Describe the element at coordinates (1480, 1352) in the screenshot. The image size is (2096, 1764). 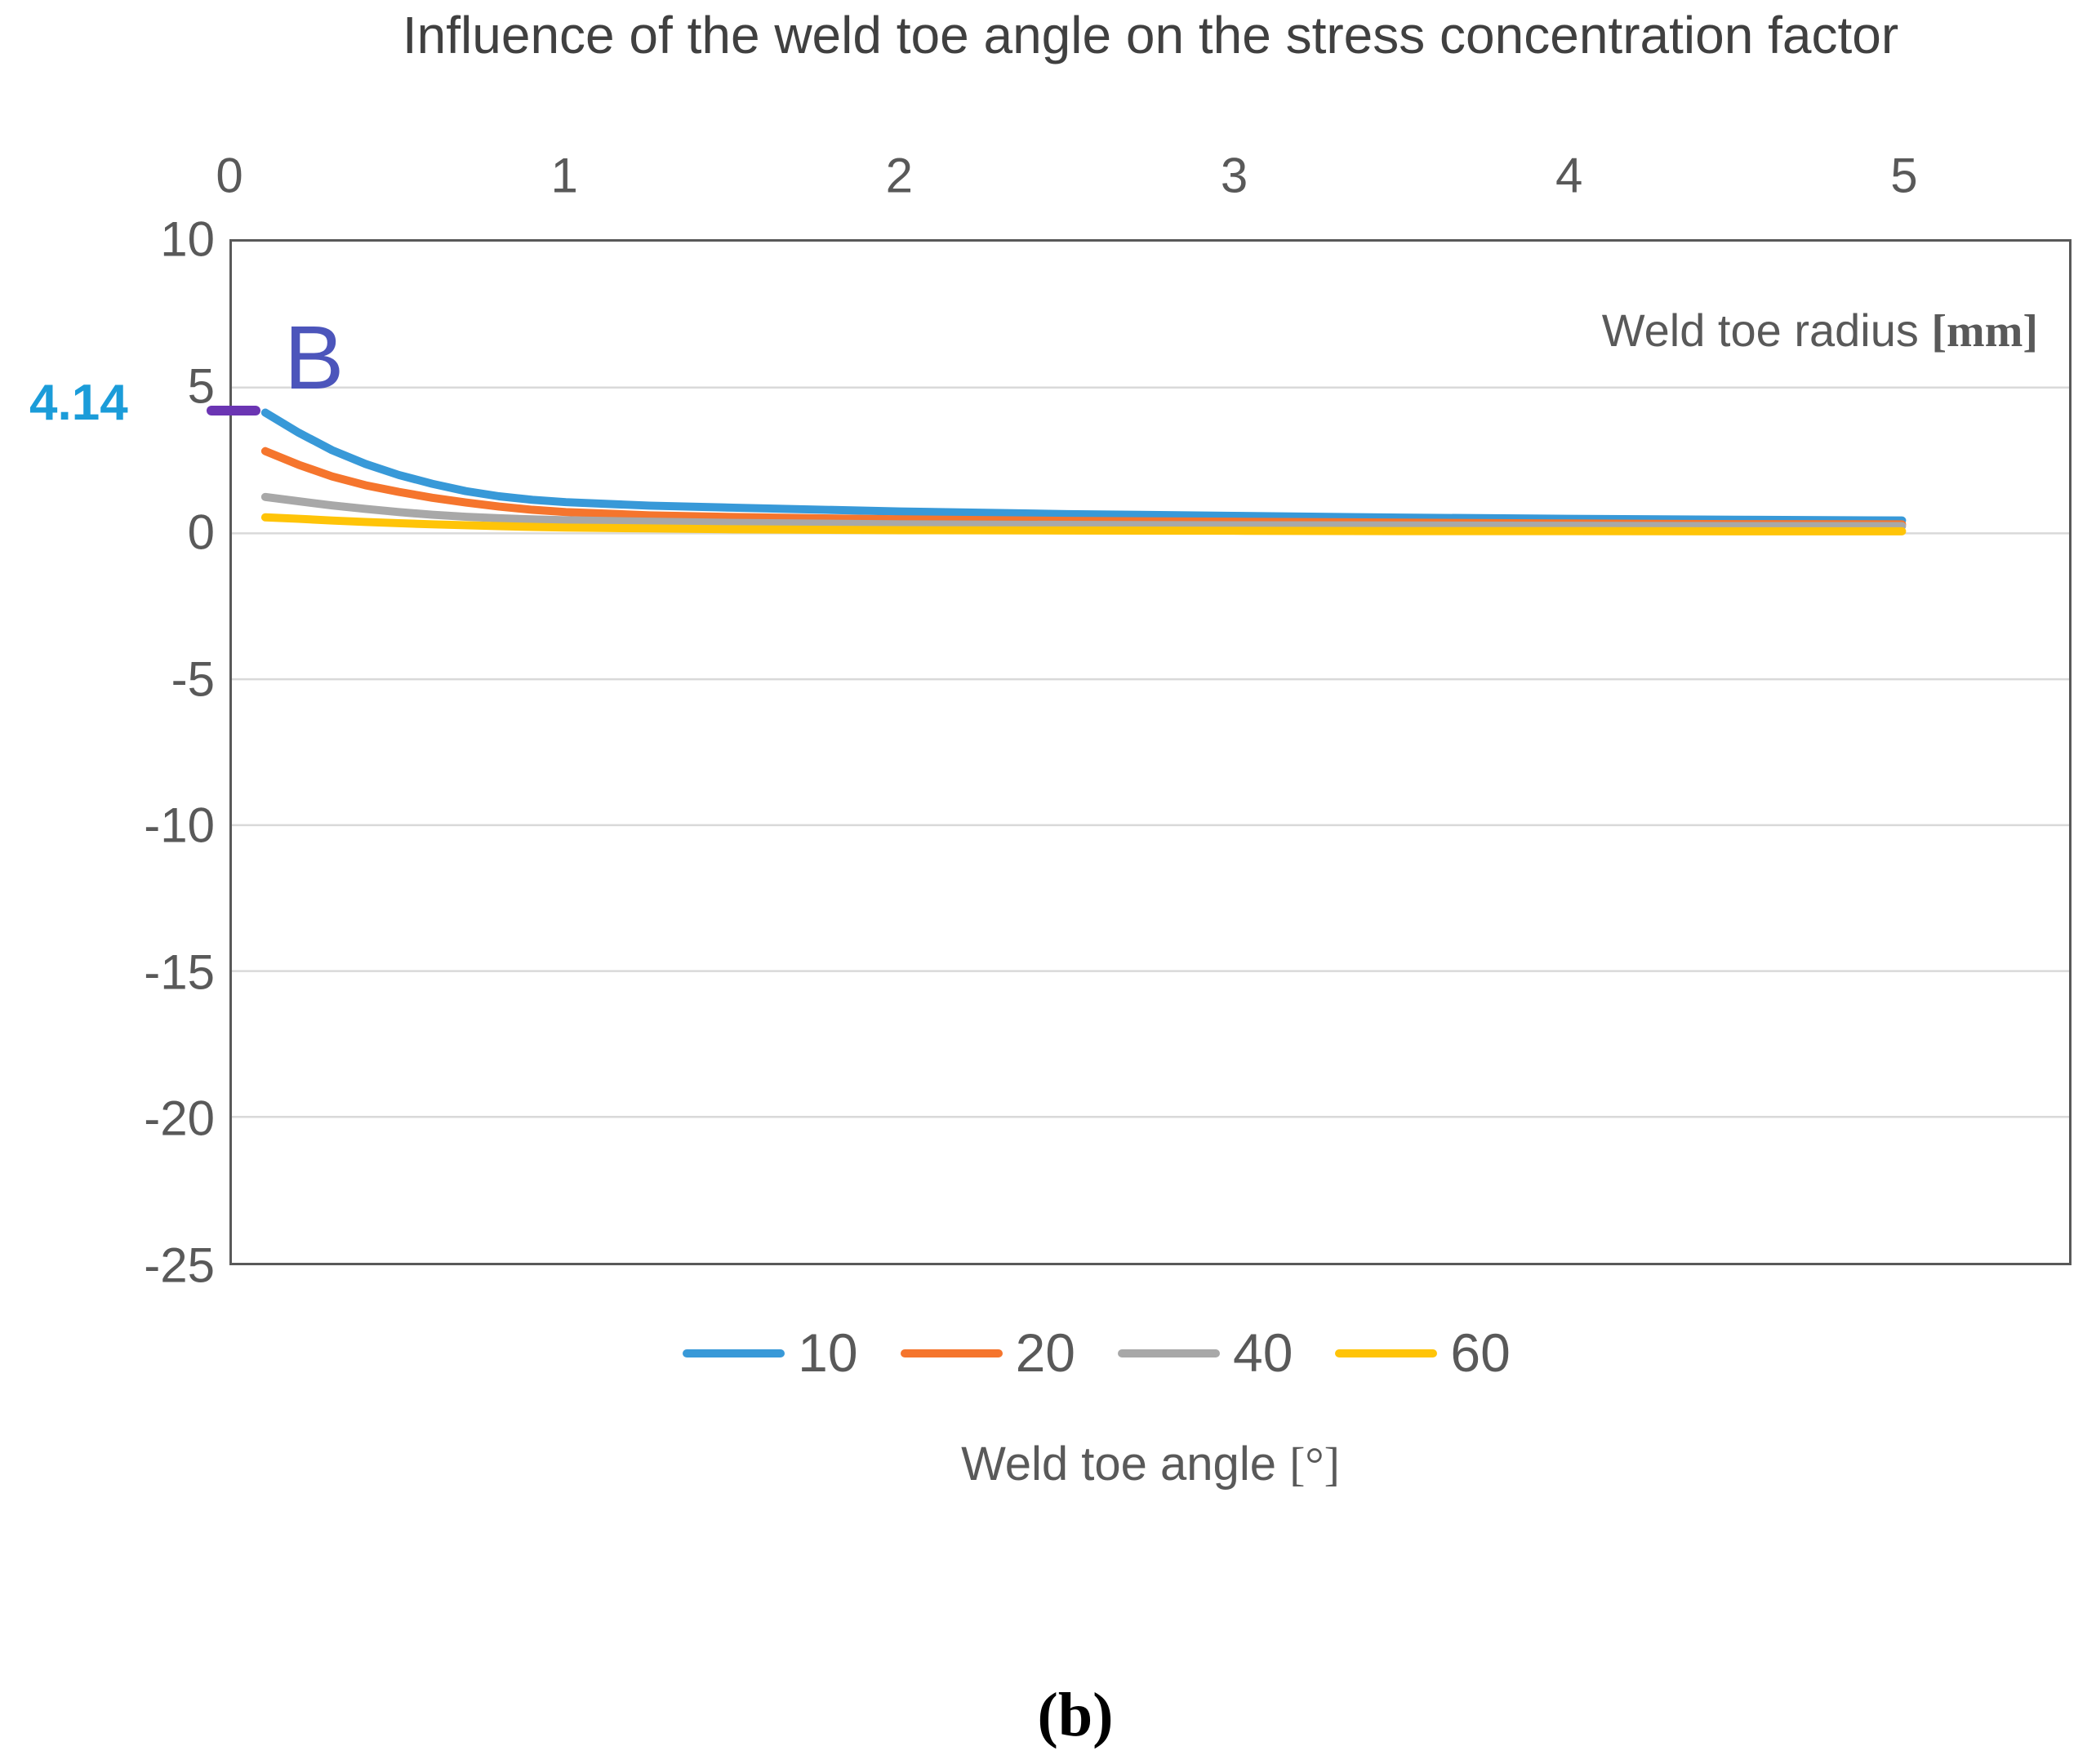
I see `legend-label-60: 60` at that location.